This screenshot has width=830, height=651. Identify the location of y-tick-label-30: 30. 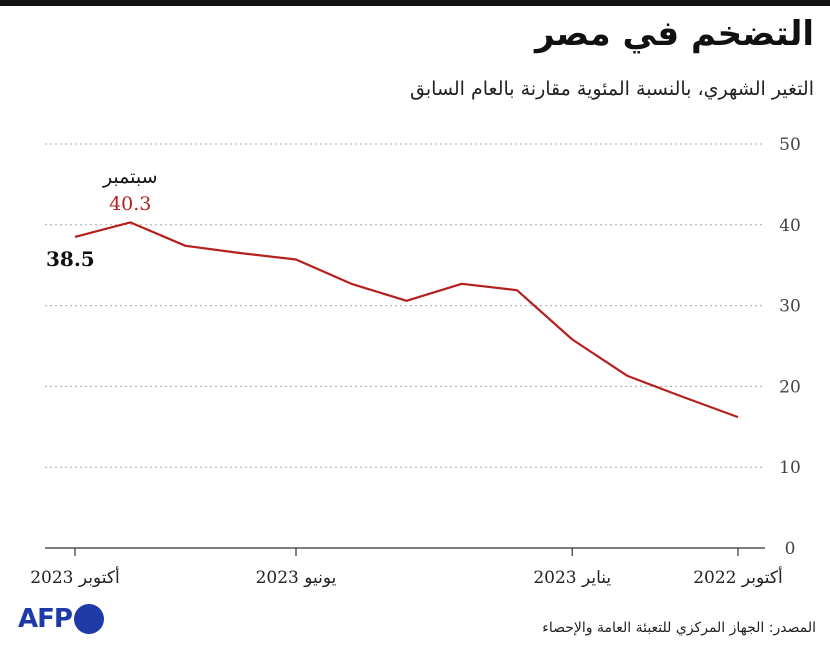
(790, 307).